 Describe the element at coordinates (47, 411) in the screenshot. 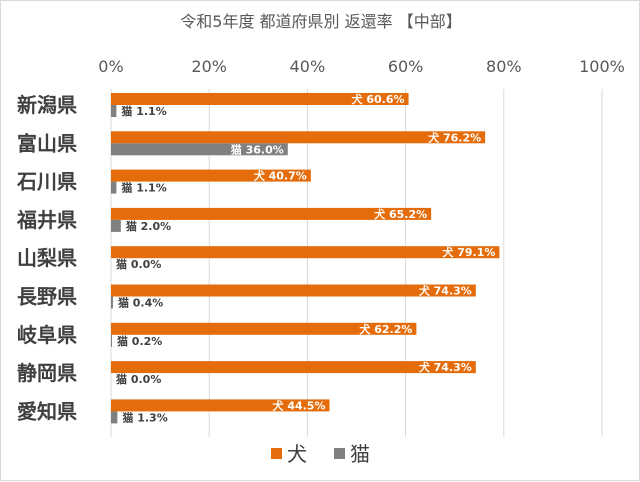

I see `category-label: 愛知県` at that location.